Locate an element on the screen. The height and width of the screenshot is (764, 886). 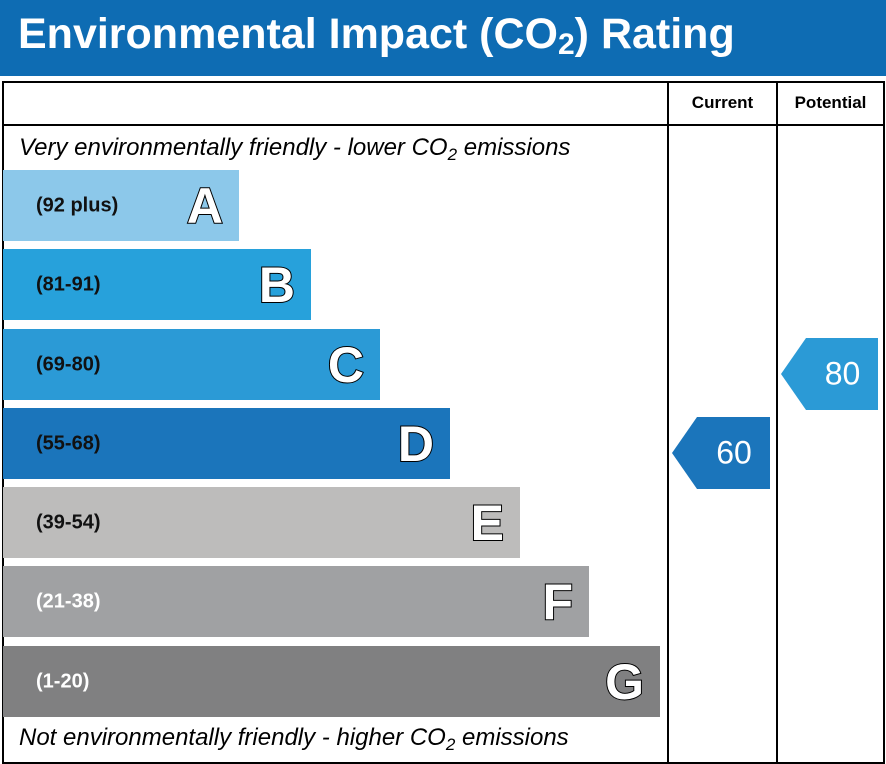
band-range-label: (81-91) is located at coordinates (68, 284).